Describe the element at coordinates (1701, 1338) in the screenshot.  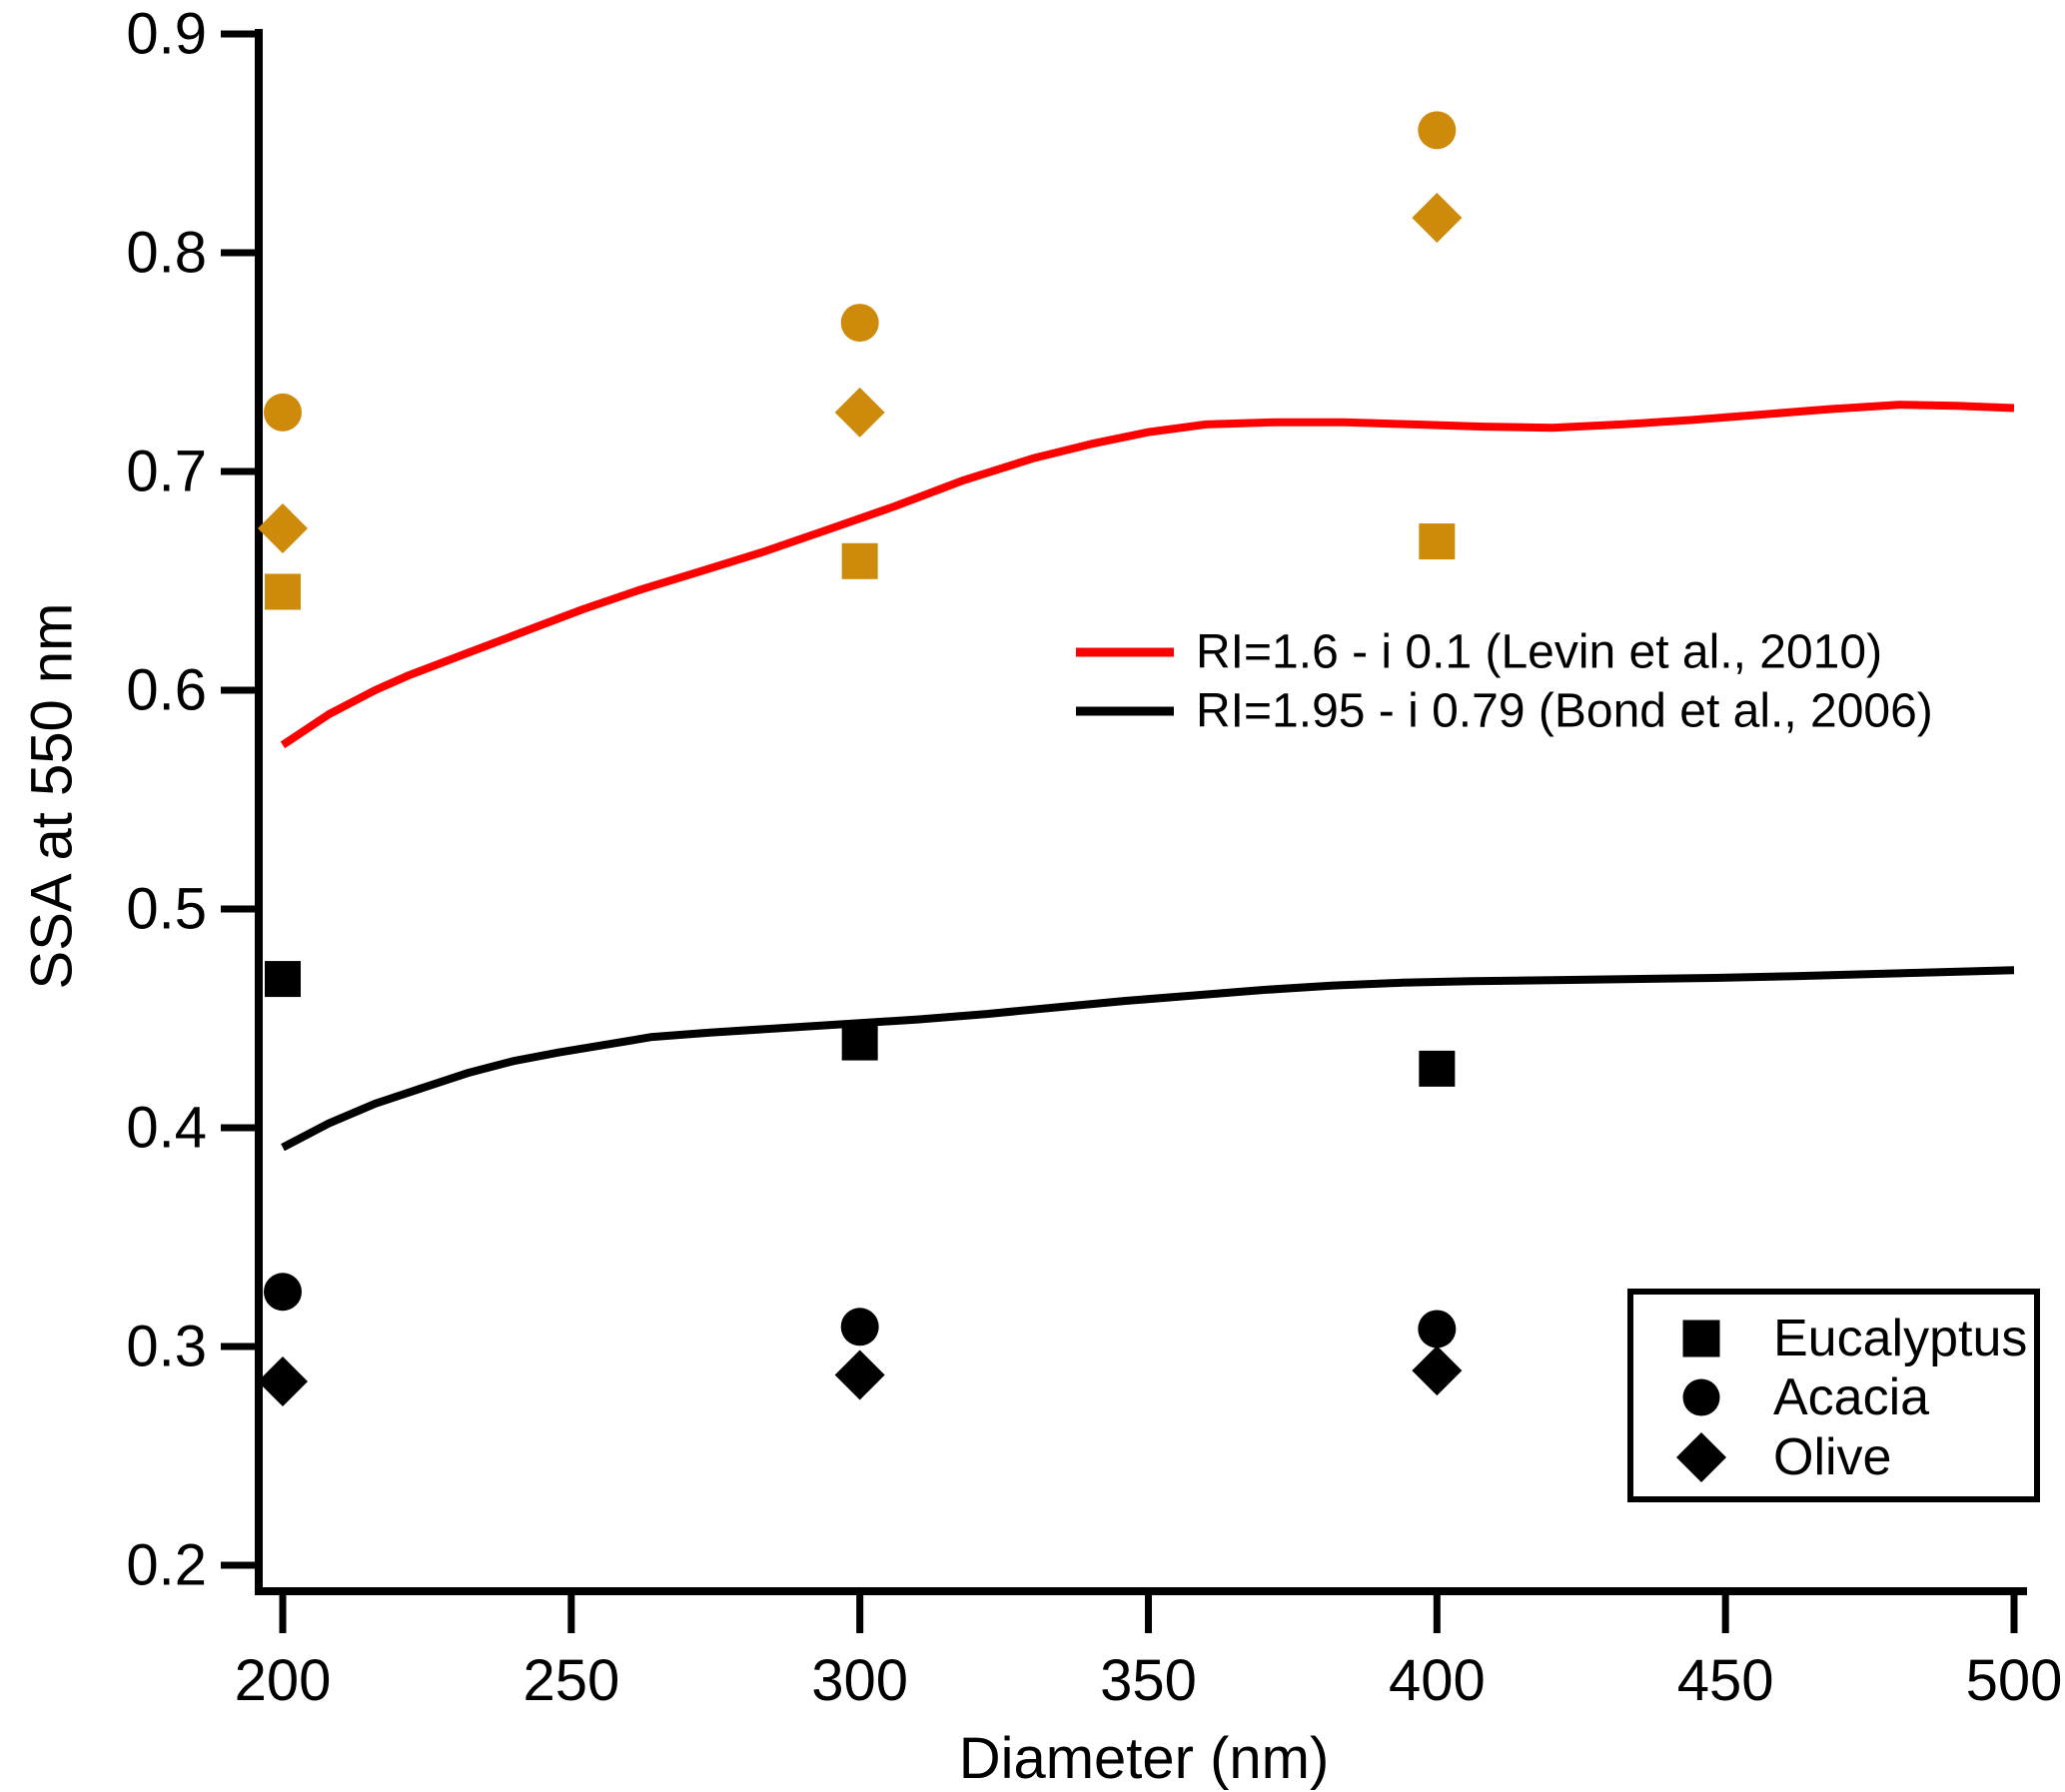
I see `legend-marker-square` at that location.